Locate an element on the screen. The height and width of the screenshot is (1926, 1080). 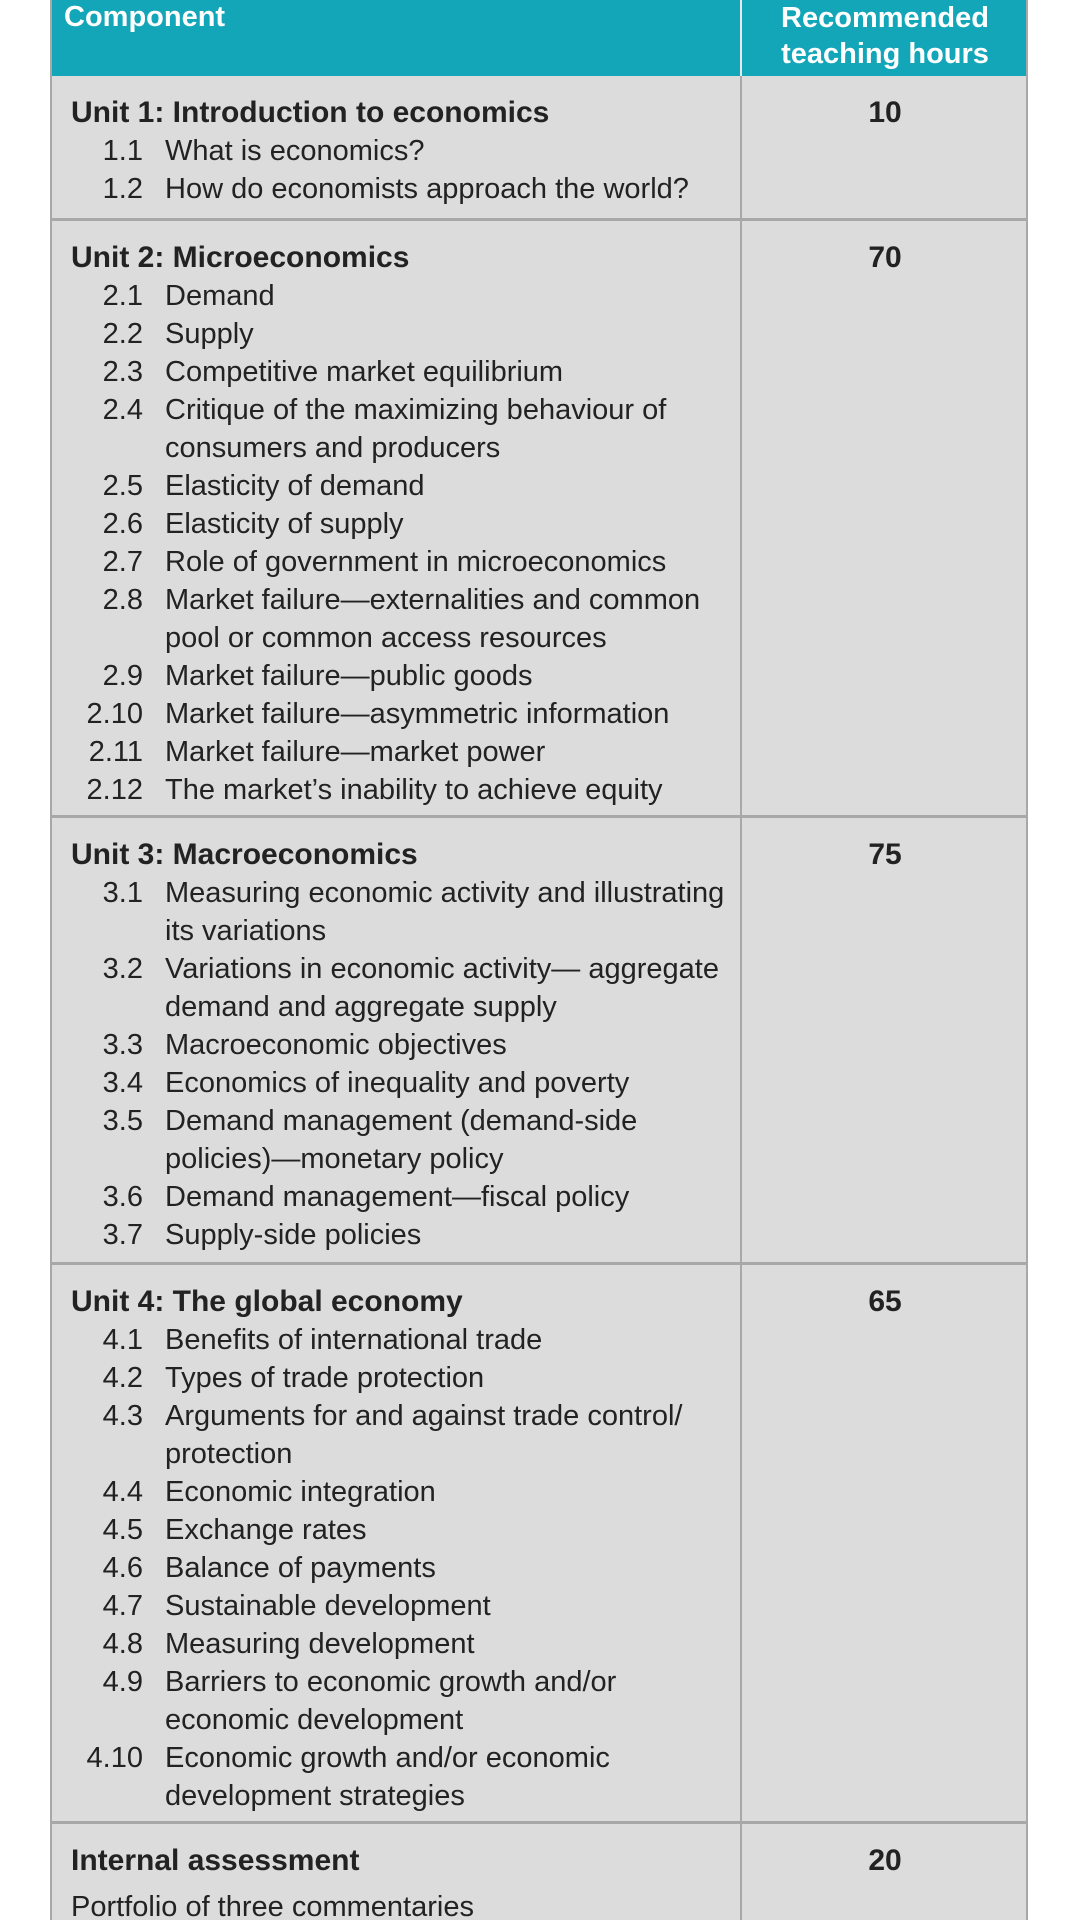
topic-text: Supply is located at coordinates (209, 334).